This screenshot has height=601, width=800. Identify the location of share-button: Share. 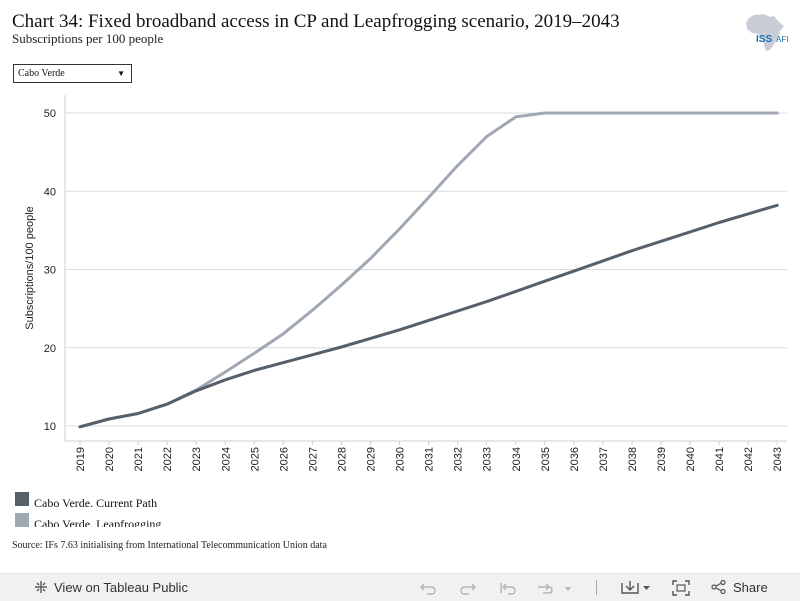
(739, 587).